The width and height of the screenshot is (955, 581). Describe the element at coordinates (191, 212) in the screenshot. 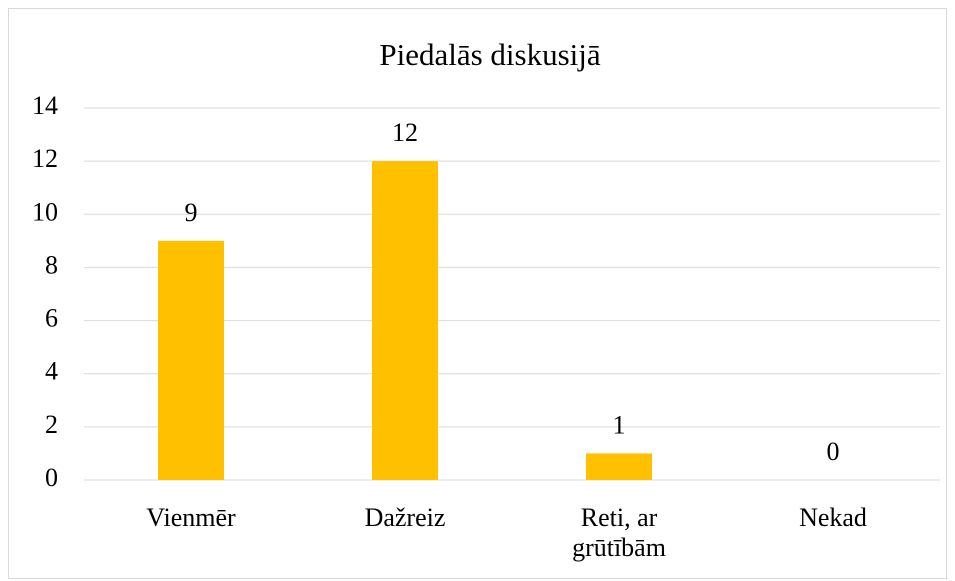

I see `data-label: 9` at that location.